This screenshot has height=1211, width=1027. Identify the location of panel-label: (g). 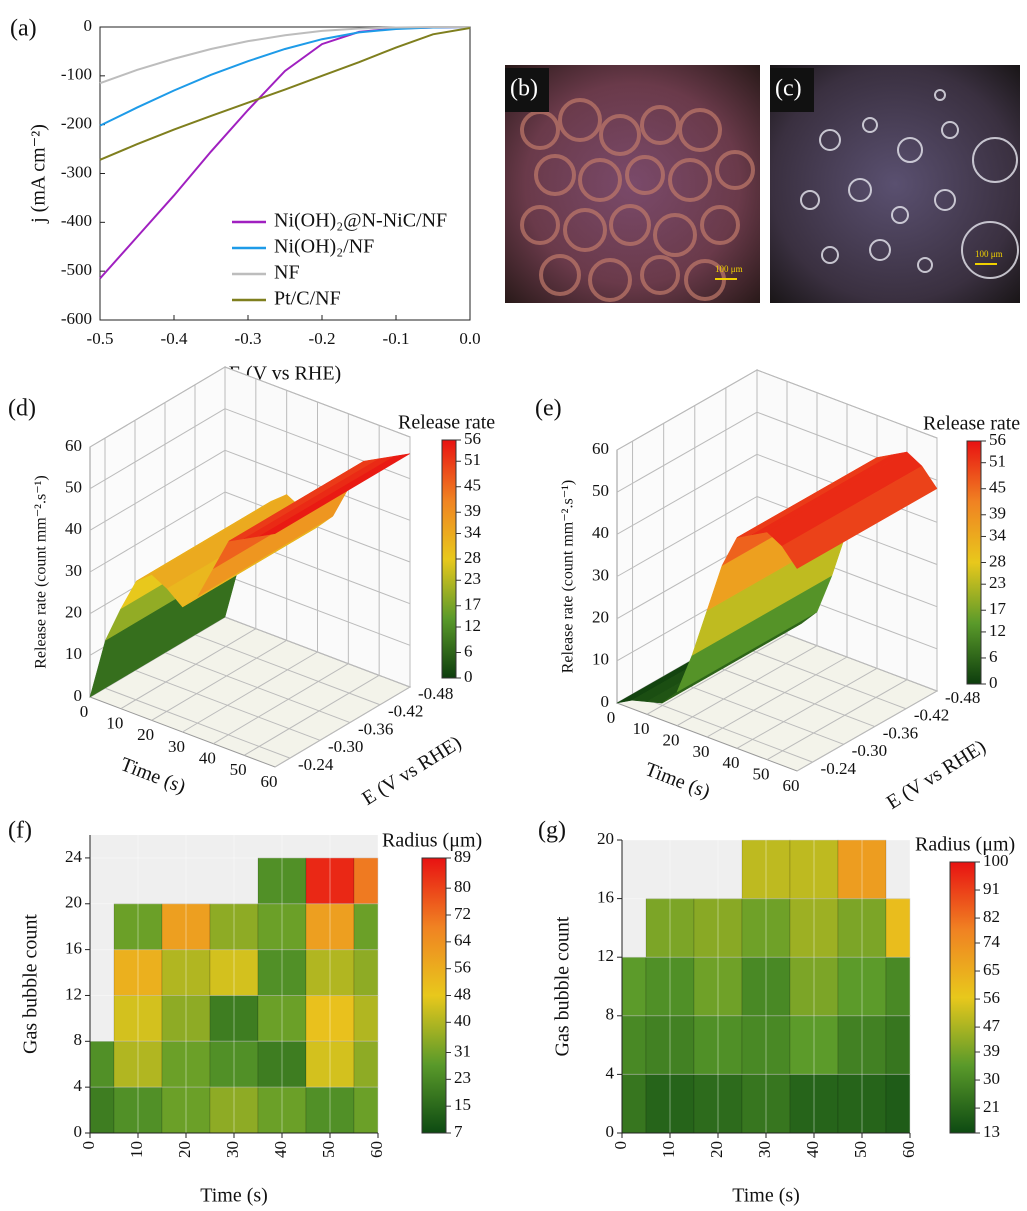
(552, 831).